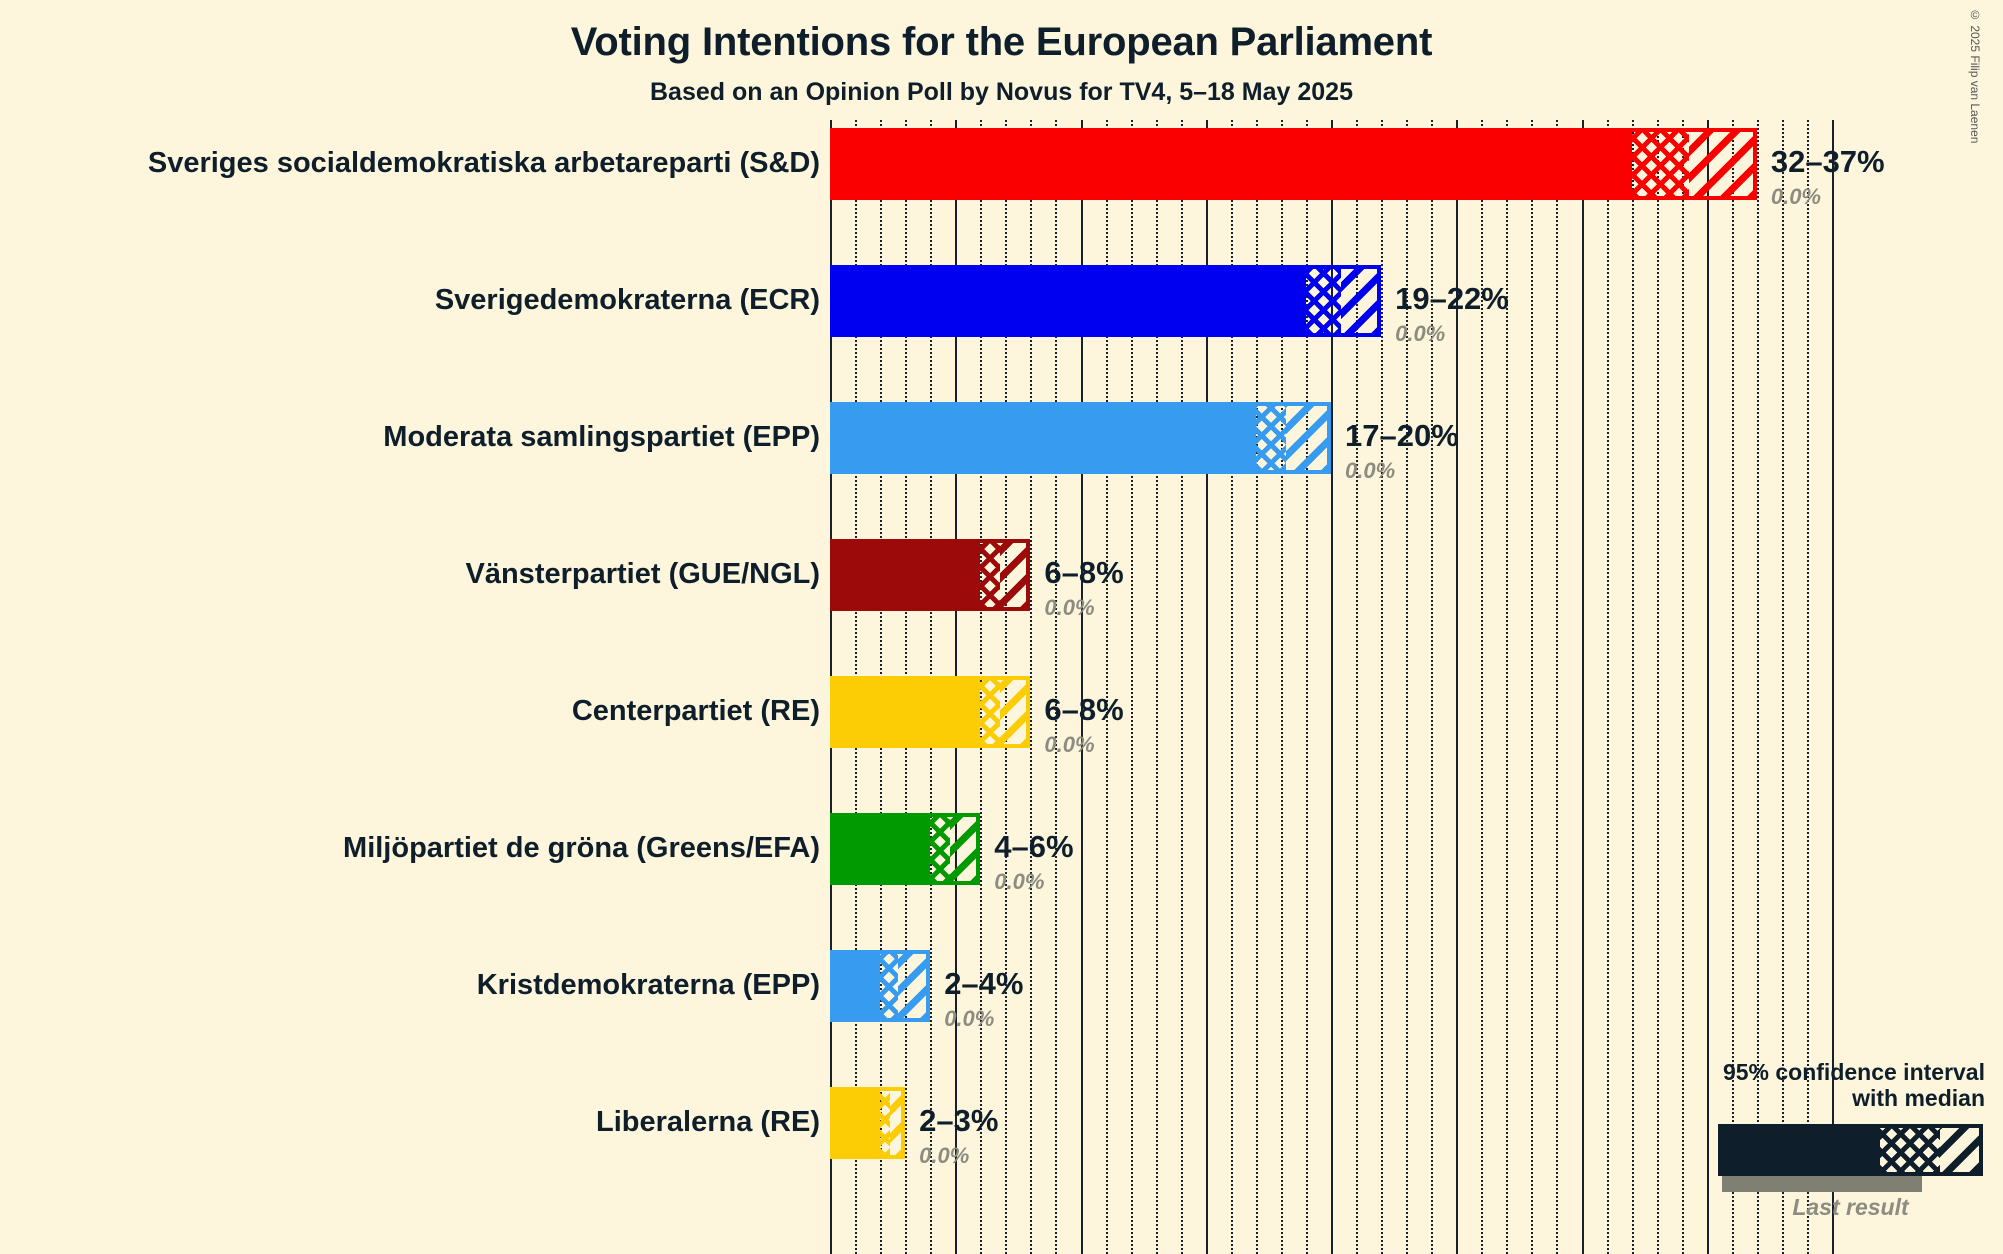 The image size is (2003, 1254). Describe the element at coordinates (984, 983) in the screenshot. I see `value-range-7: 2–4%` at that location.